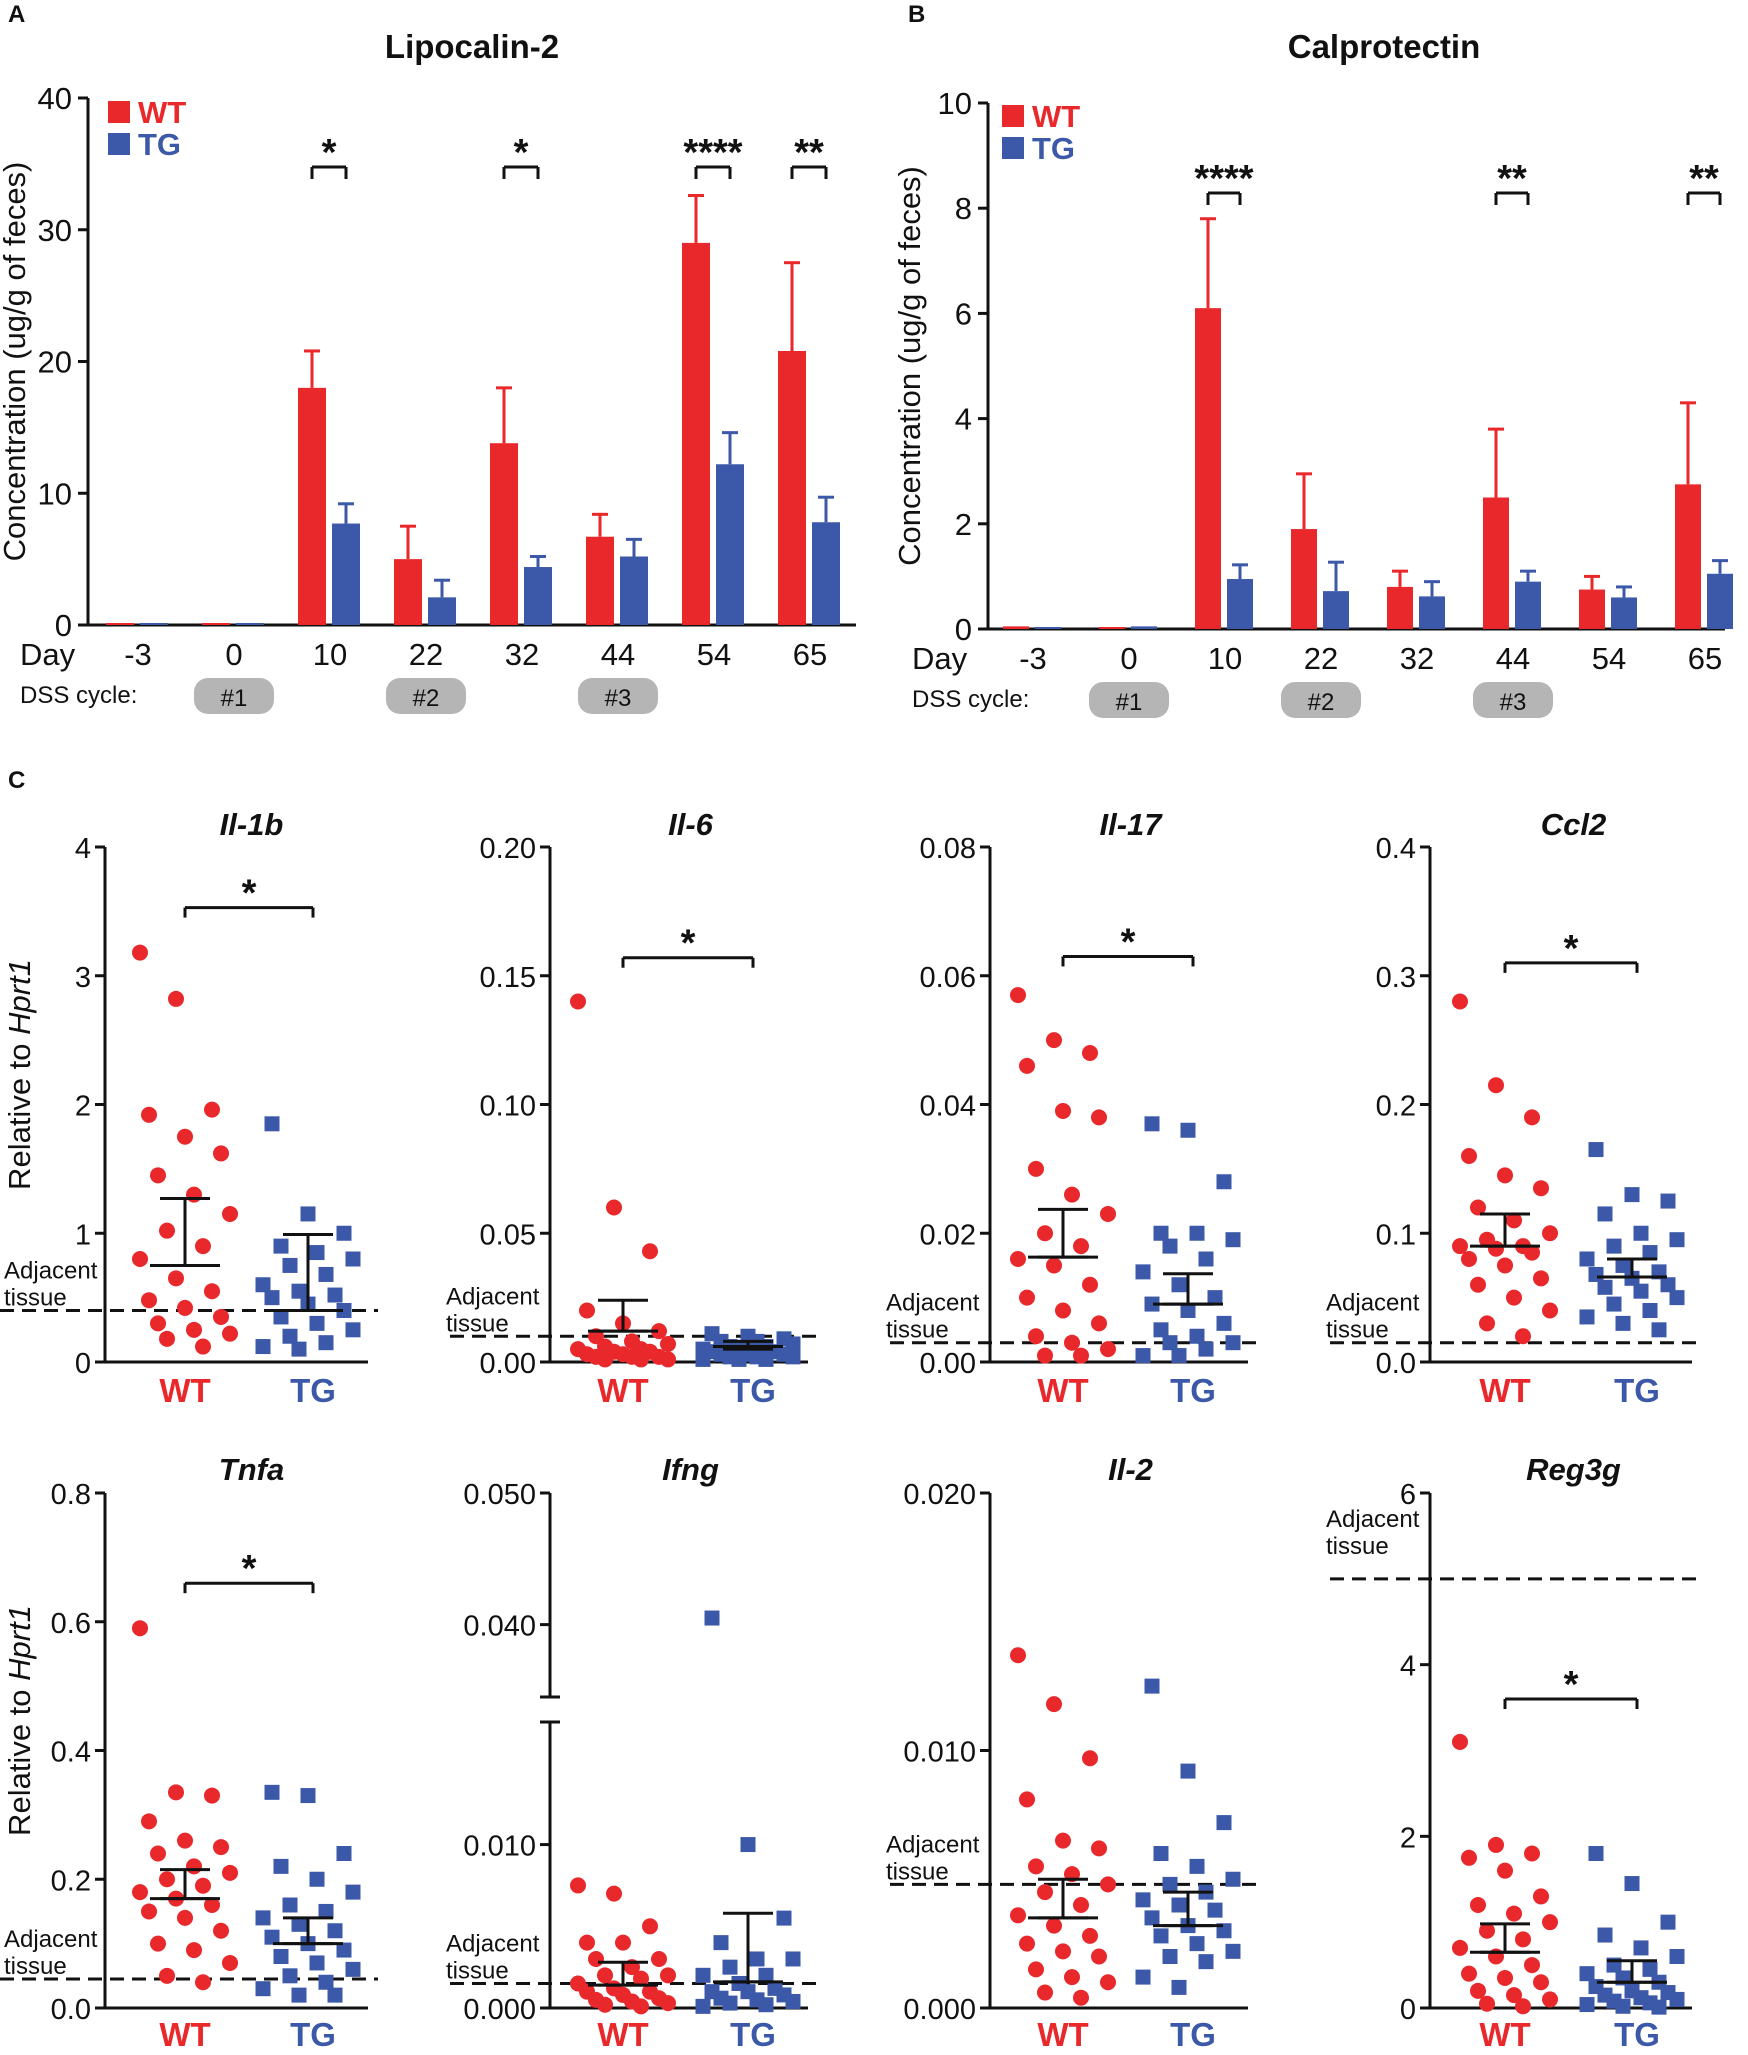 The height and width of the screenshot is (2055, 1748). Describe the element at coordinates (1417, 658) in the screenshot. I see `panel-b-x-tick-label: 32` at that location.